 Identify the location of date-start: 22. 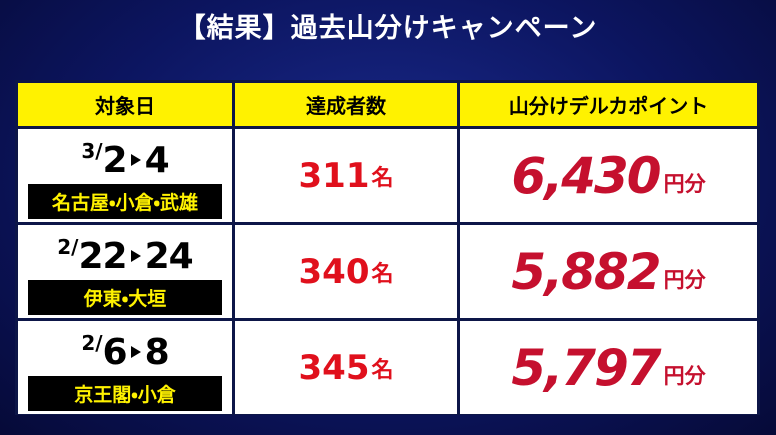
(103, 256).